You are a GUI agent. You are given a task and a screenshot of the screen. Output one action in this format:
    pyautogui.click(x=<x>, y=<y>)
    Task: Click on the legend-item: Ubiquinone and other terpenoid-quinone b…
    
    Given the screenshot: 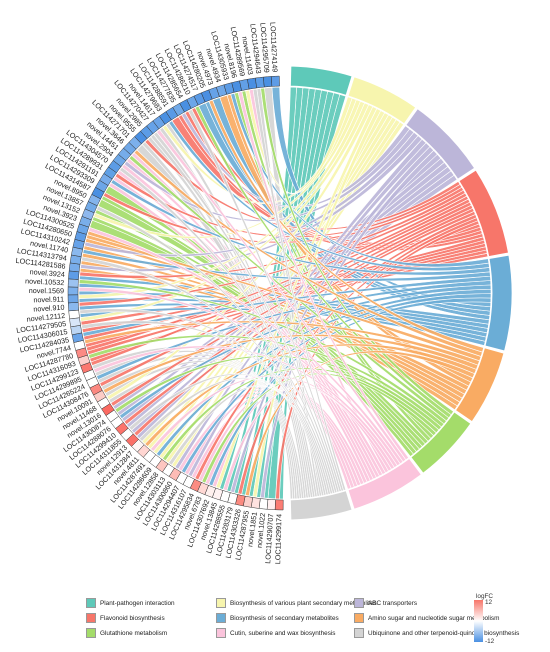 What is the action you would take?
    pyautogui.click(x=436, y=633)
    